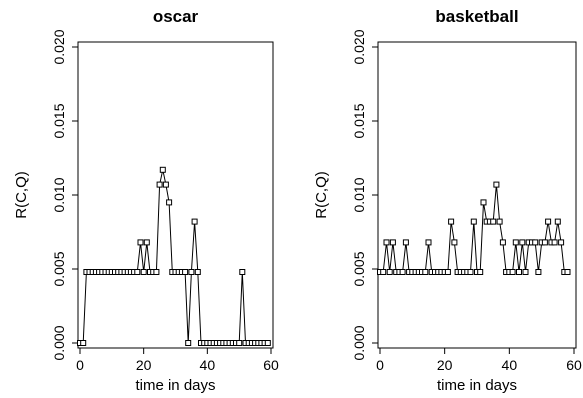  What do you see at coordinates (476, 16) in the screenshot?
I see `chart-title: basketball` at bounding box center [476, 16].